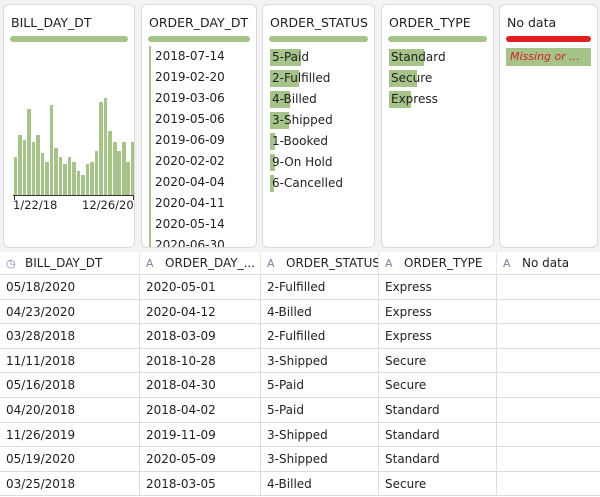 The image size is (600, 497). What do you see at coordinates (389, 263) in the screenshot?
I see `text-type-icon: A` at bounding box center [389, 263].